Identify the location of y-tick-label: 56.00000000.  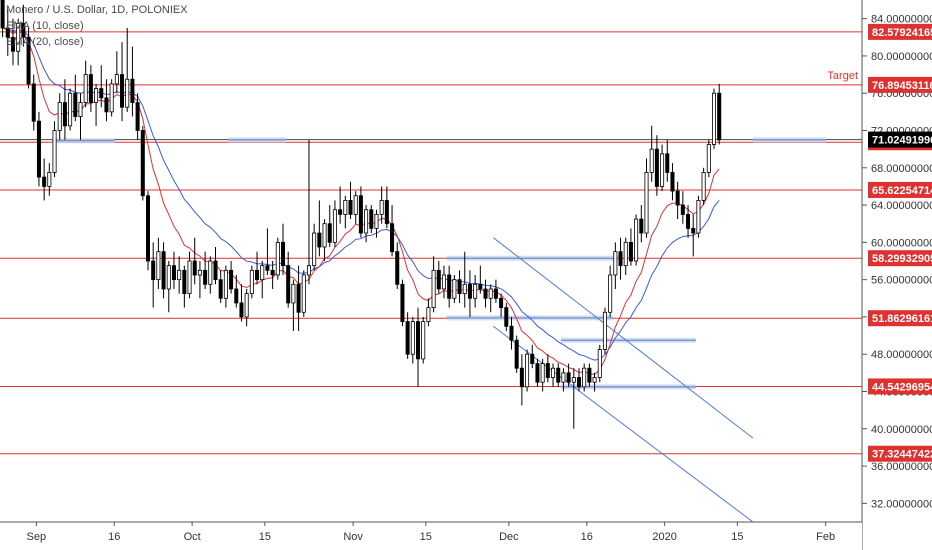
(901, 281).